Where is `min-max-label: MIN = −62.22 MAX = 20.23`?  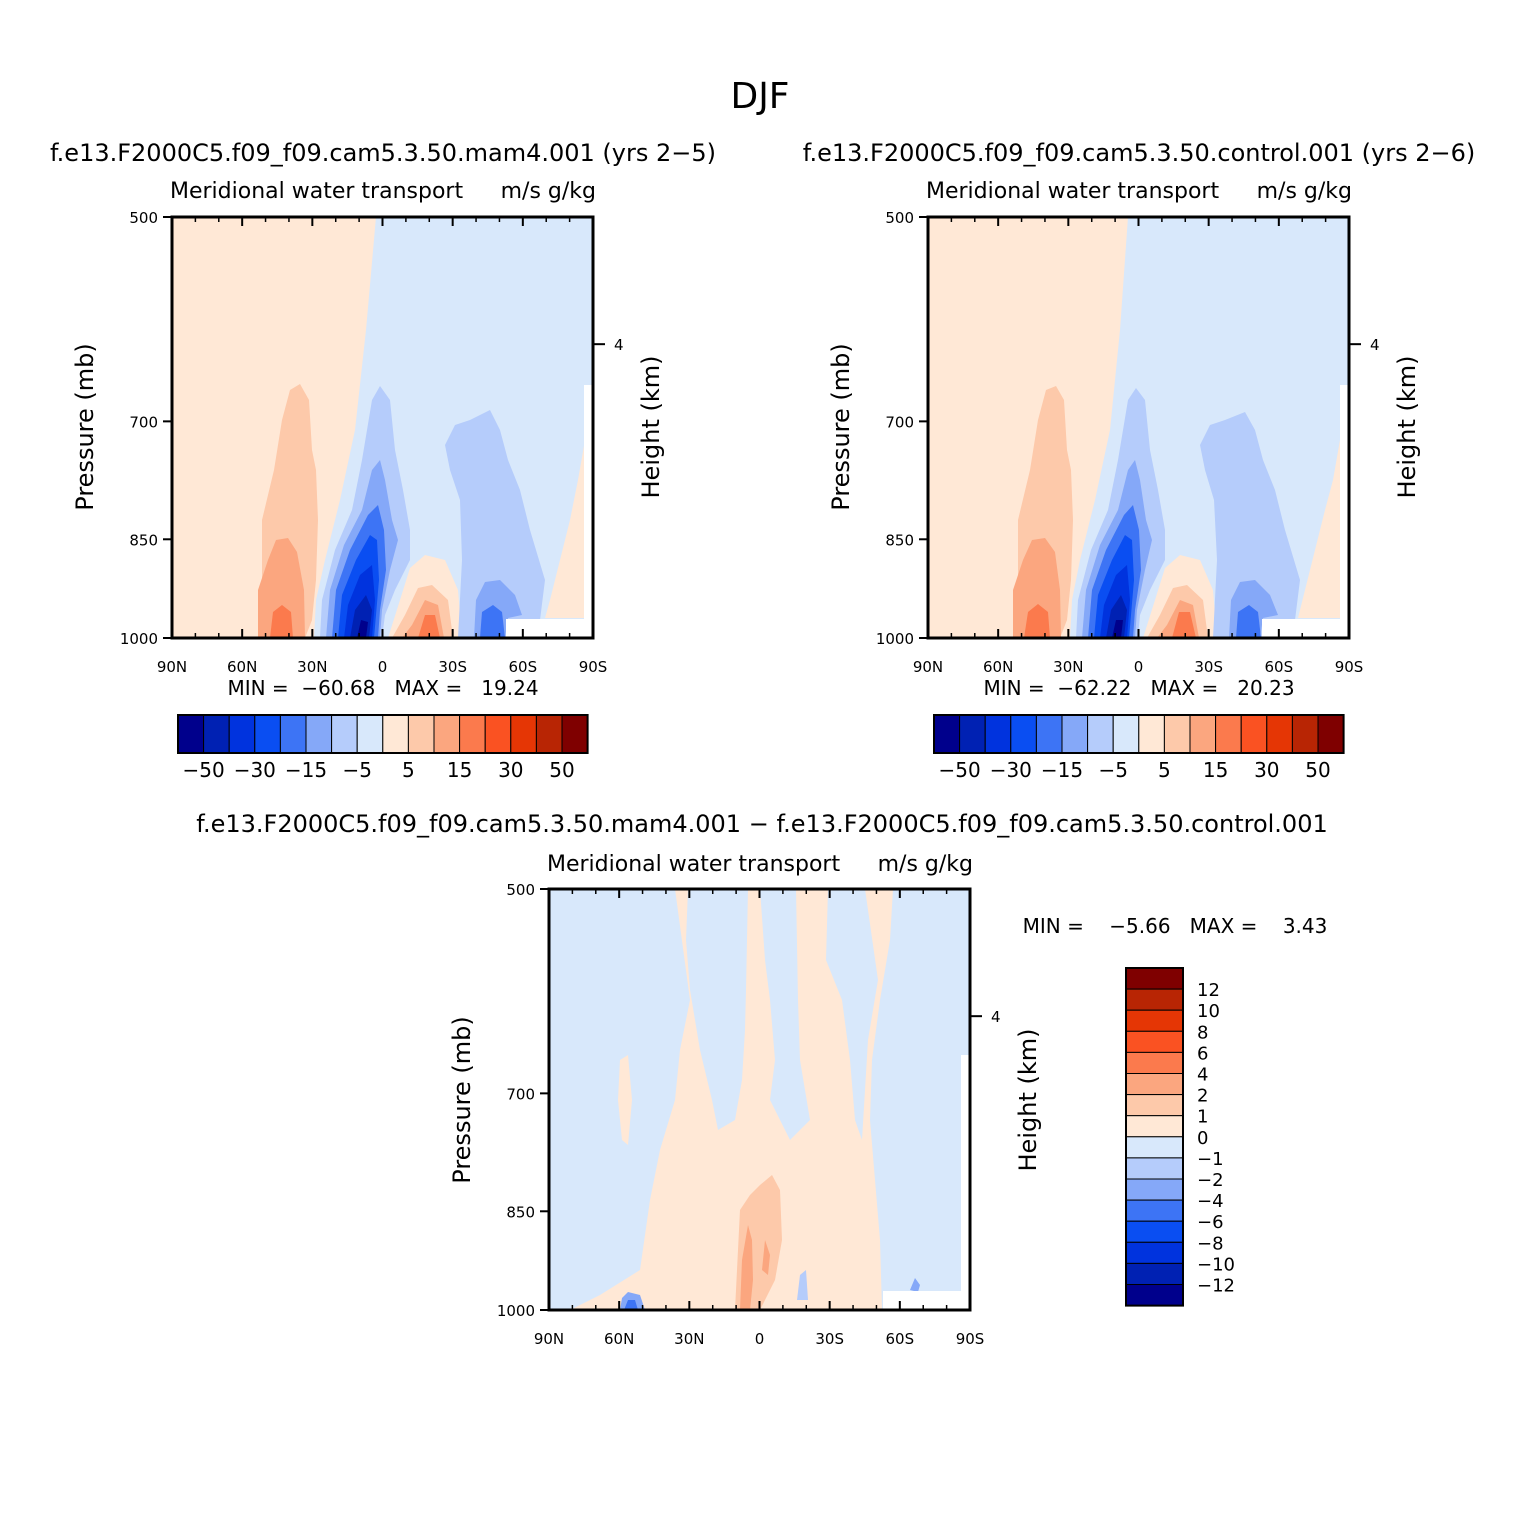
min-max-label: MIN = −62.22 MAX = 20.23 is located at coordinates (1138, 688).